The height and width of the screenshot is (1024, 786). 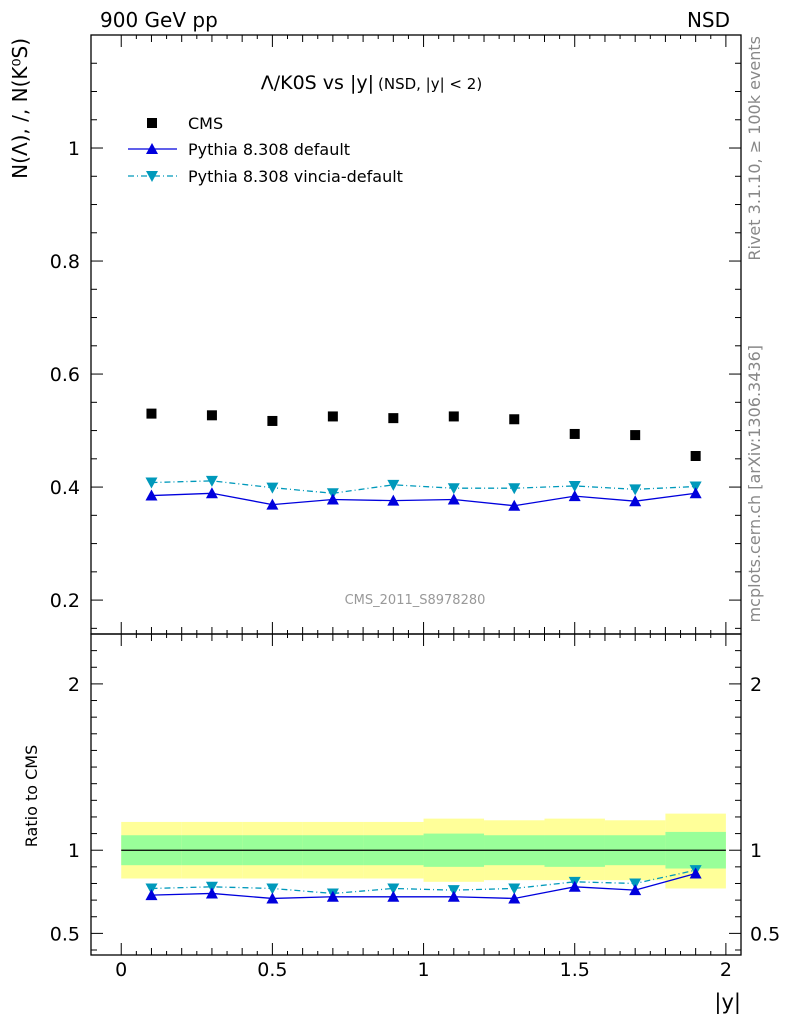 What do you see at coordinates (295, 176) in the screenshot?
I see `legend-label-pythia-vincia: Pythia 8.308 vincia-default` at bounding box center [295, 176].